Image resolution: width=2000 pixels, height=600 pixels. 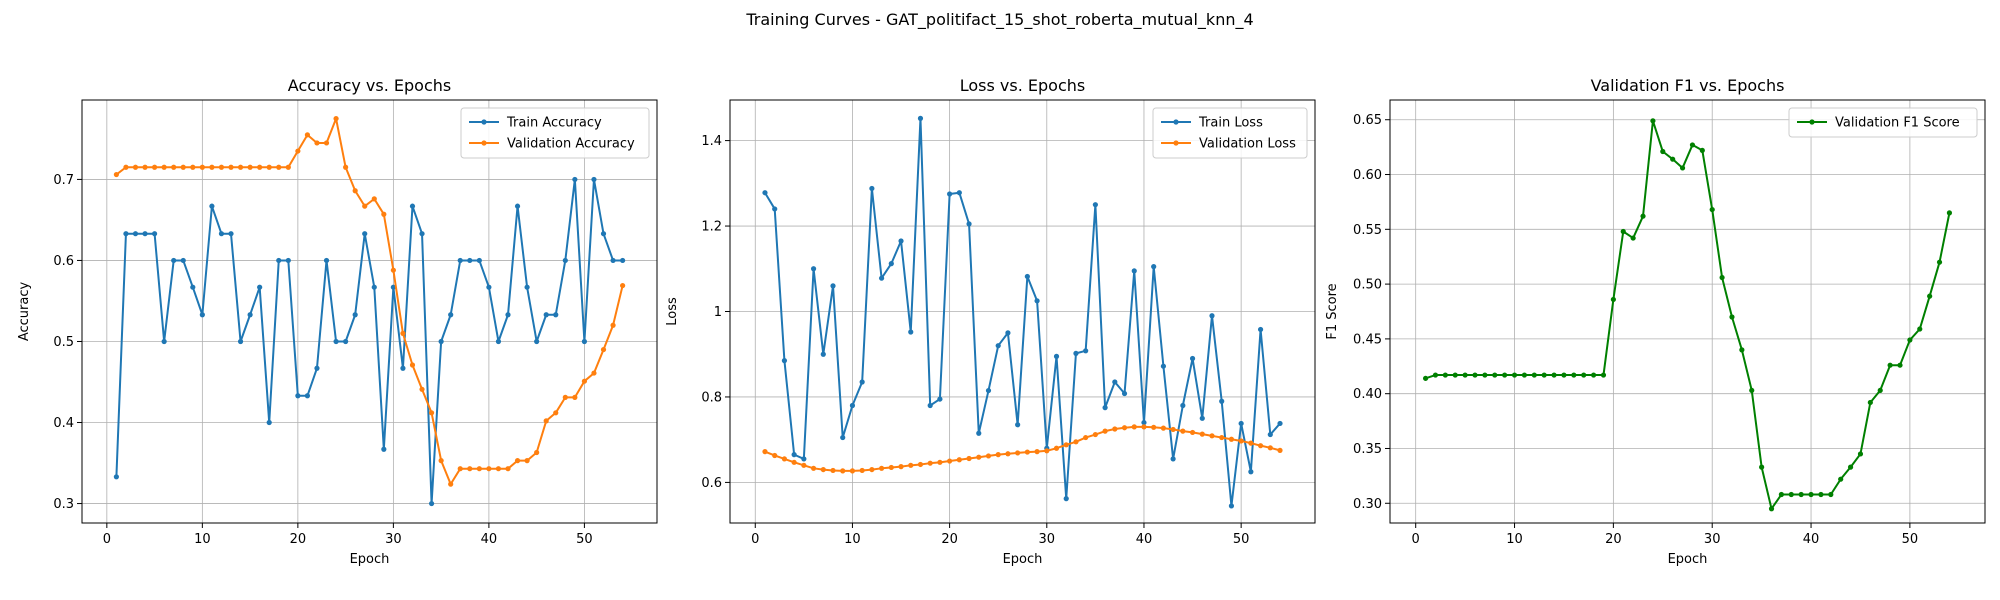 What do you see at coordinates (554, 123) in the screenshot?
I see `legend-label: Train Accuracy` at bounding box center [554, 123].